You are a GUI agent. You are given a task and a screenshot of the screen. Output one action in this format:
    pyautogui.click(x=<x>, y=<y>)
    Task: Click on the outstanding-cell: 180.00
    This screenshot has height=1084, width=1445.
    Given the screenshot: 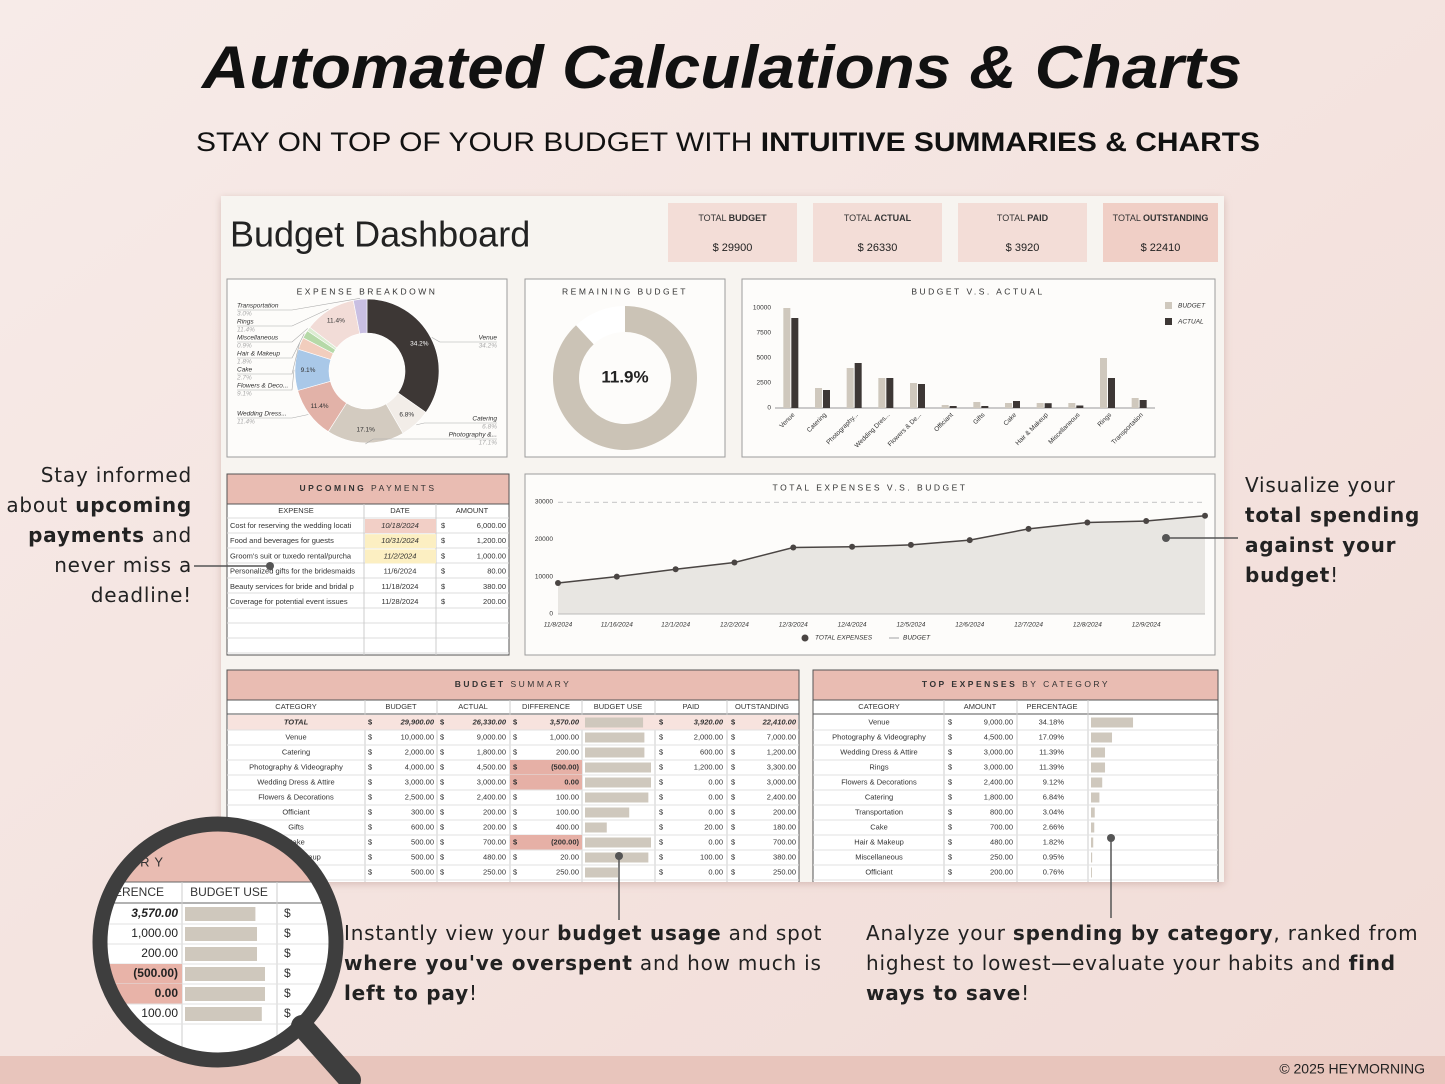 What is the action you would take?
    pyautogui.click(x=784, y=826)
    